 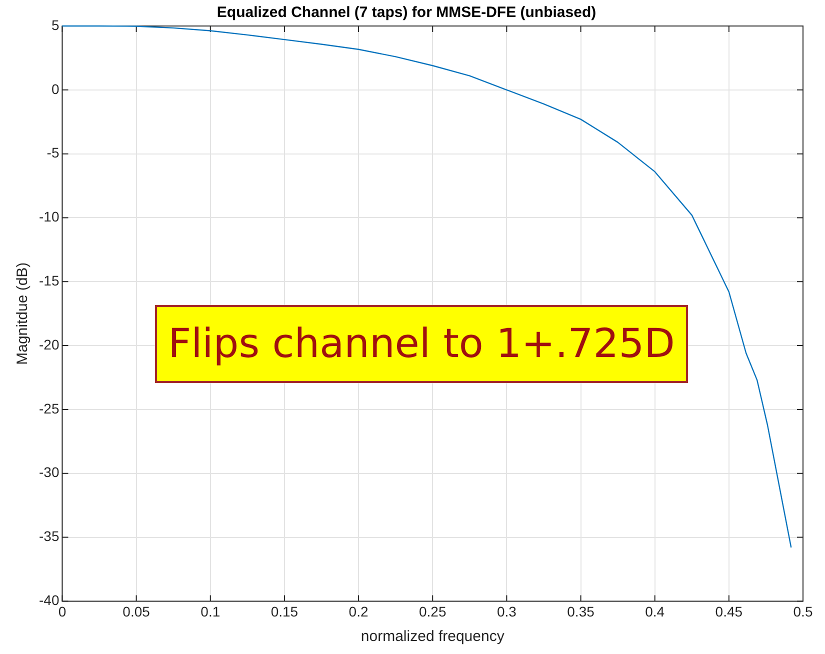 I want to click on x-tick-label: 0.35, so click(x=581, y=611).